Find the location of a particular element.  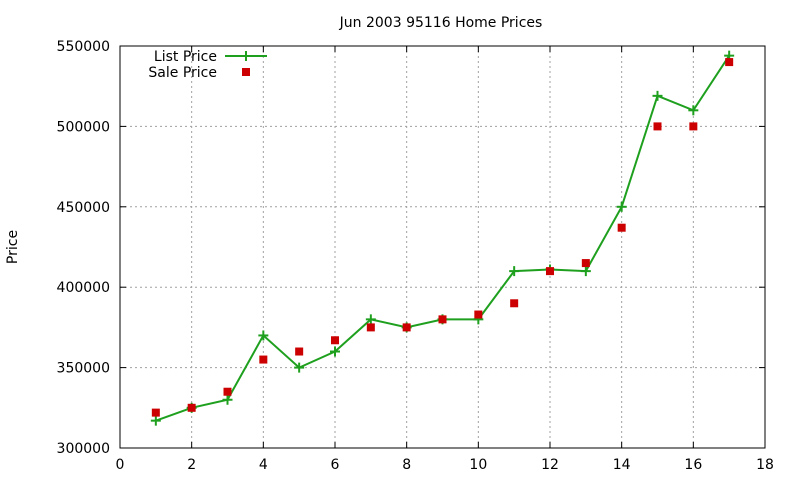

legend-label-list-price: List Price is located at coordinates (185, 57).